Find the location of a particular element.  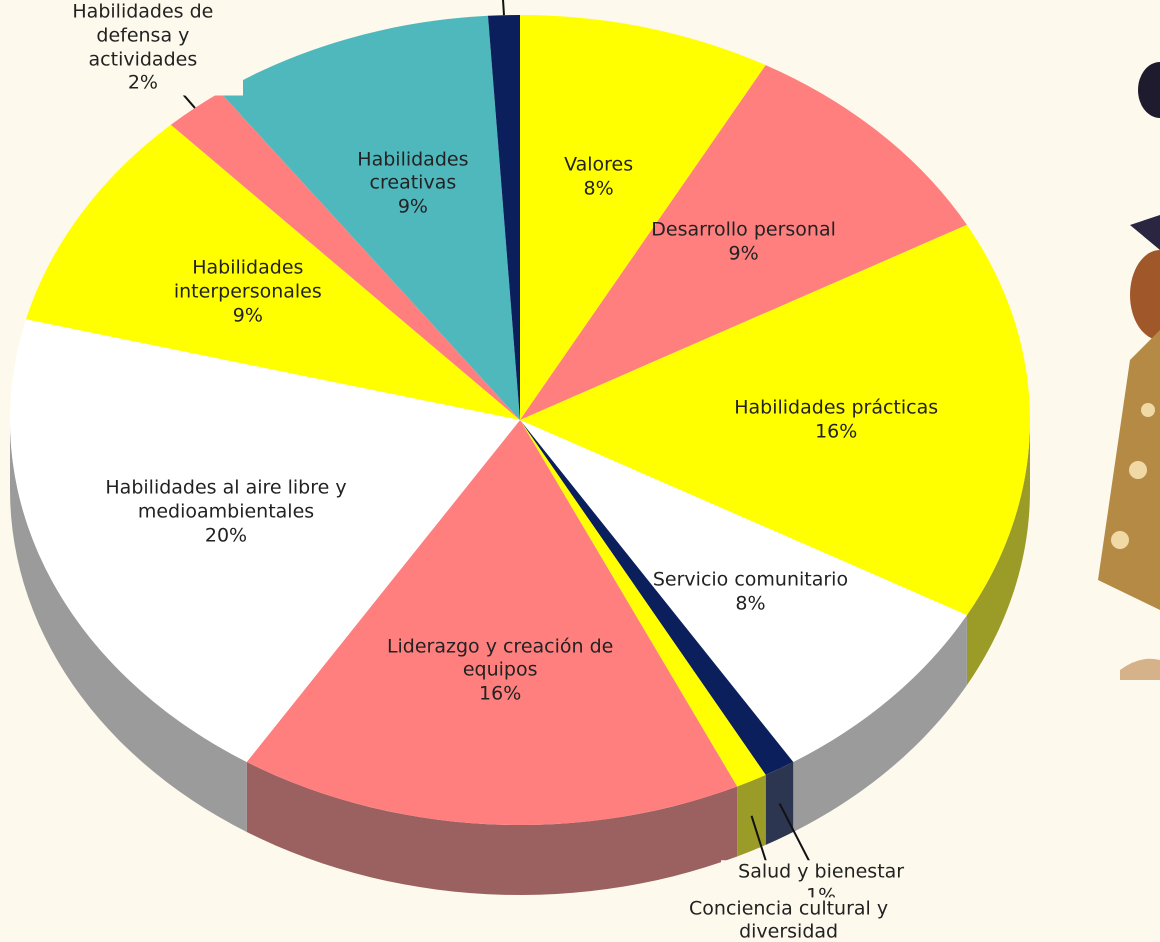

leader-line is located at coordinates (503, 8).